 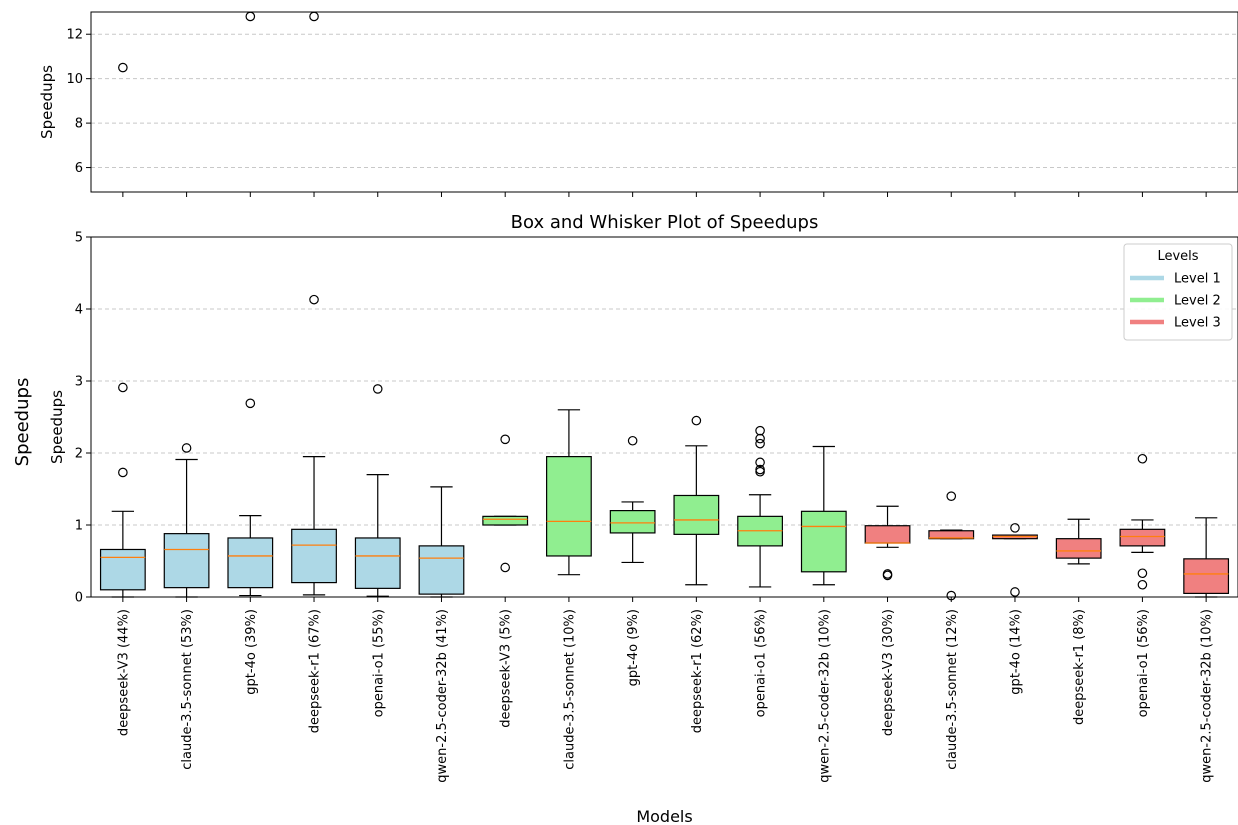 I want to click on upper-y-tick-label: 6, so click(x=79, y=168).